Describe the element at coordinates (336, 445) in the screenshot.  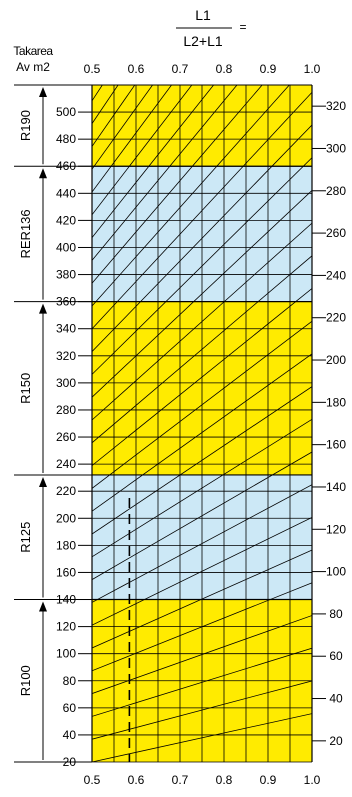
I see `right-tick-label: 160` at that location.